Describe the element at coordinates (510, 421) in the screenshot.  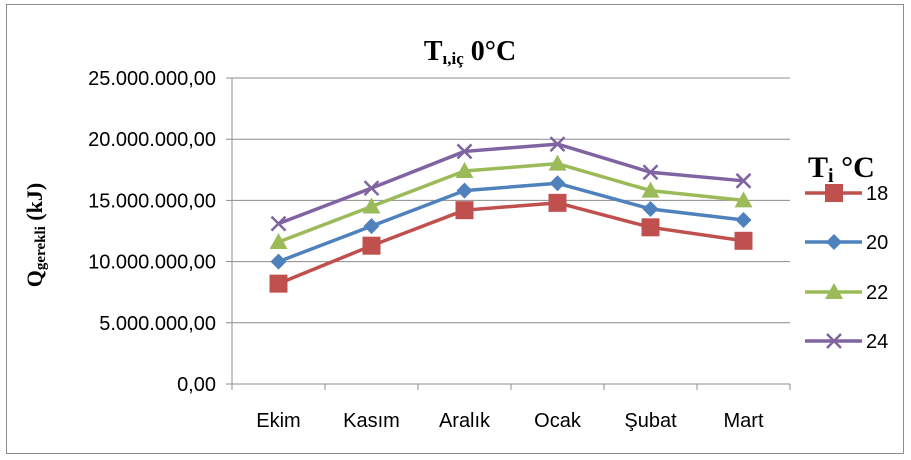
I see `x-tick-labels: Ekim Kasım Aralık Ocak Şubat Mart` at that location.